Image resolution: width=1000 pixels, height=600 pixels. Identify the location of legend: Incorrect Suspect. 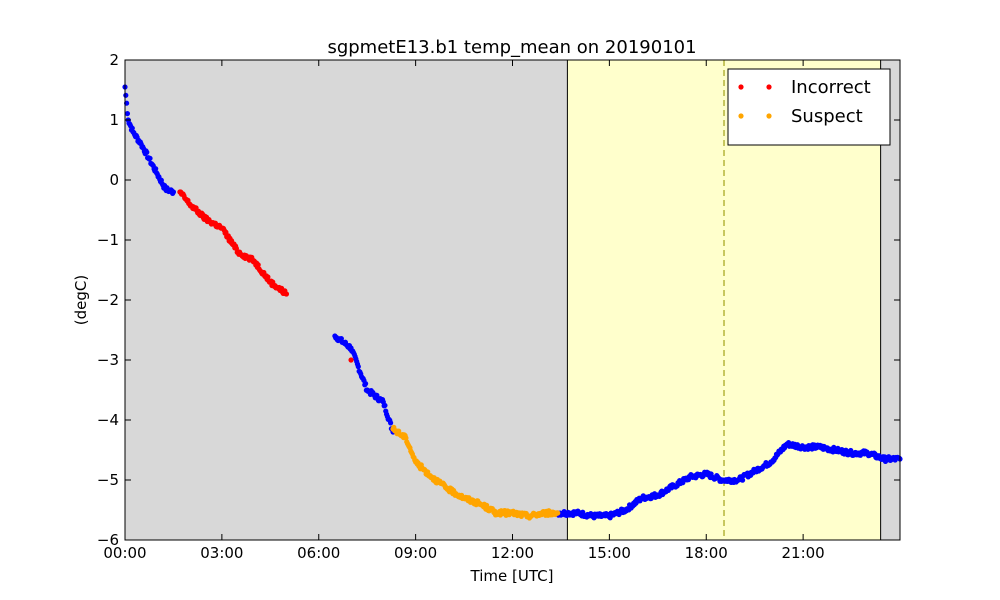
(809, 107).